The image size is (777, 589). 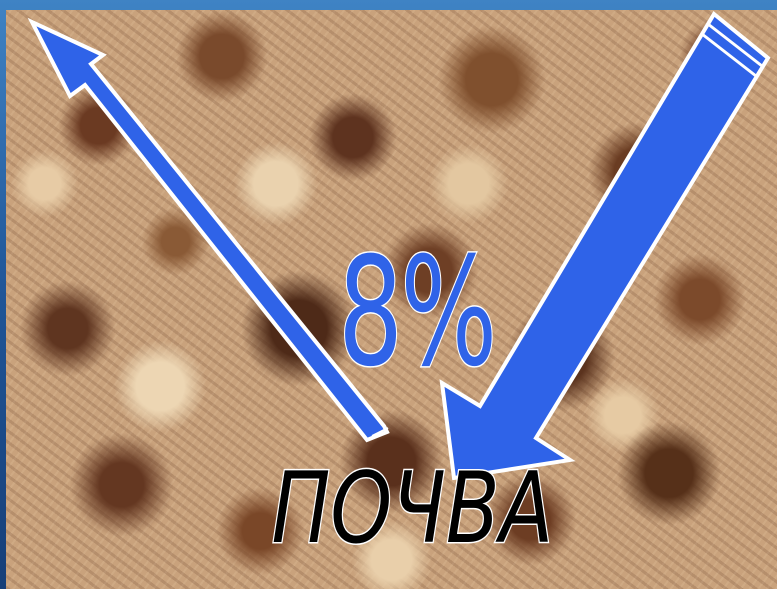 What do you see at coordinates (417, 313) in the screenshot?
I see `percentage-label: 8%` at bounding box center [417, 313].